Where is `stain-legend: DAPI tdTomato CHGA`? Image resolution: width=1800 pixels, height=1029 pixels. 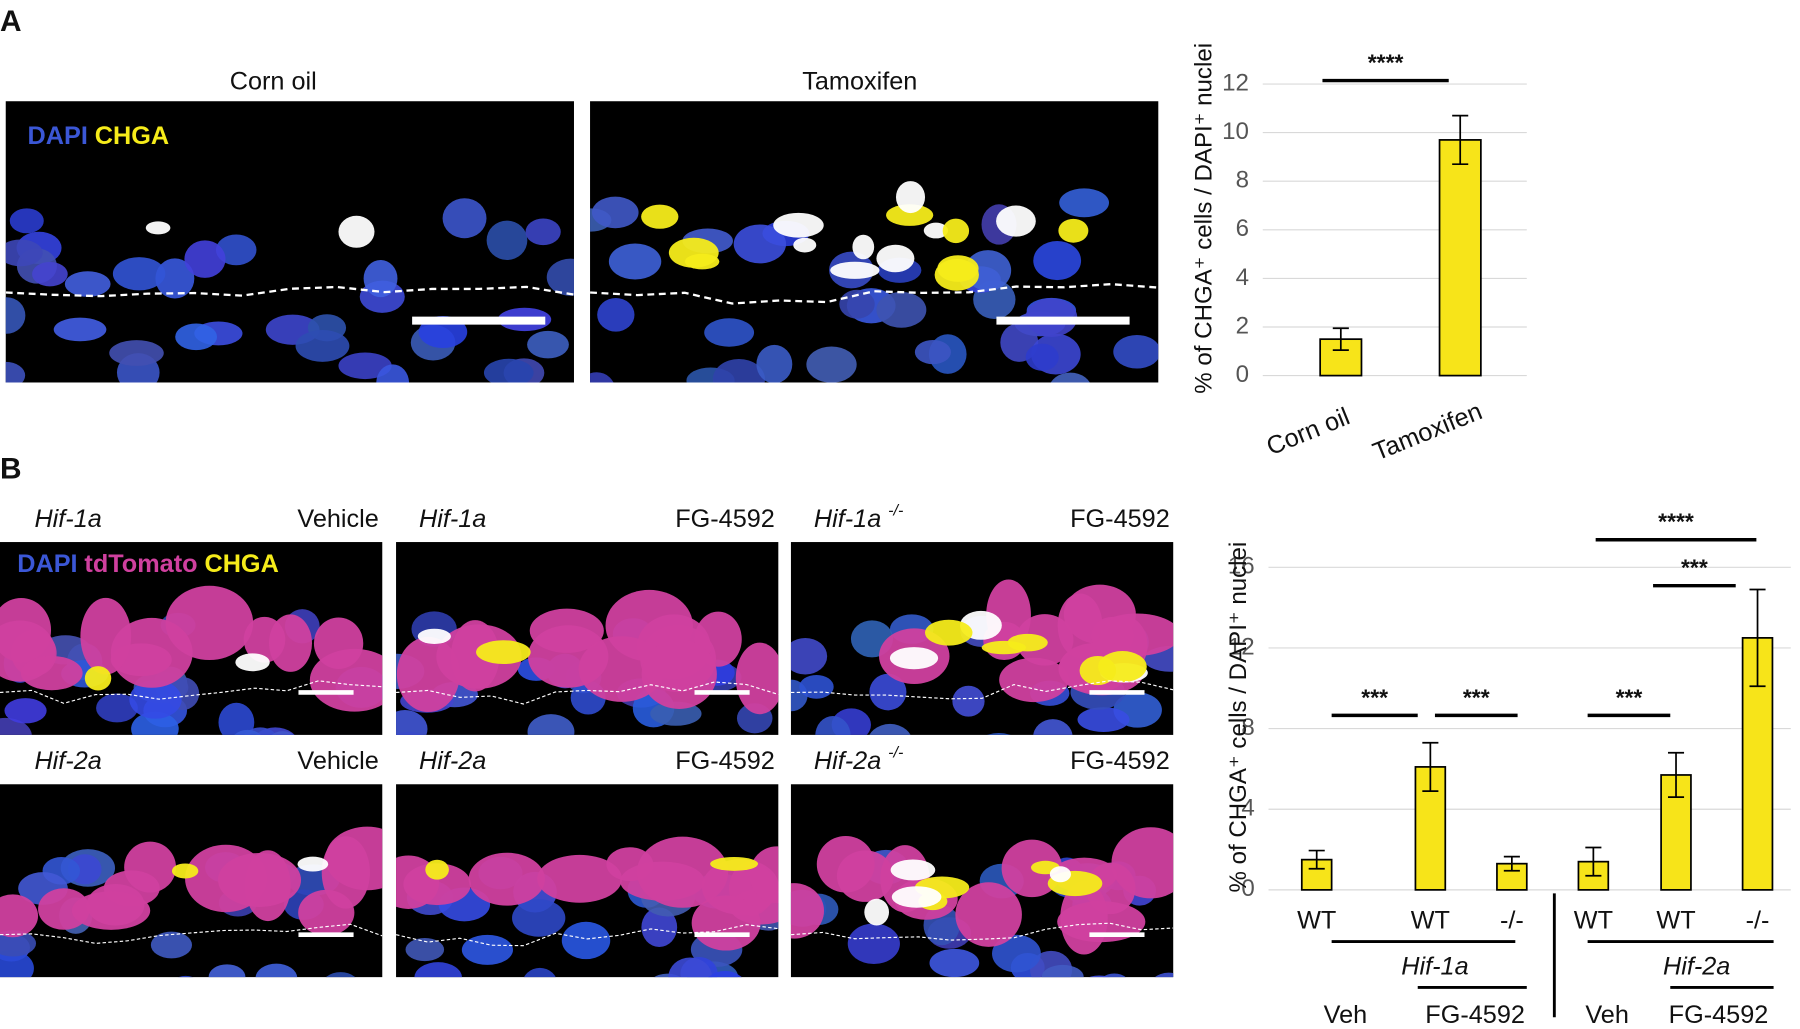
stain-legend: DAPI tdTomato CHGA is located at coordinates (148, 564).